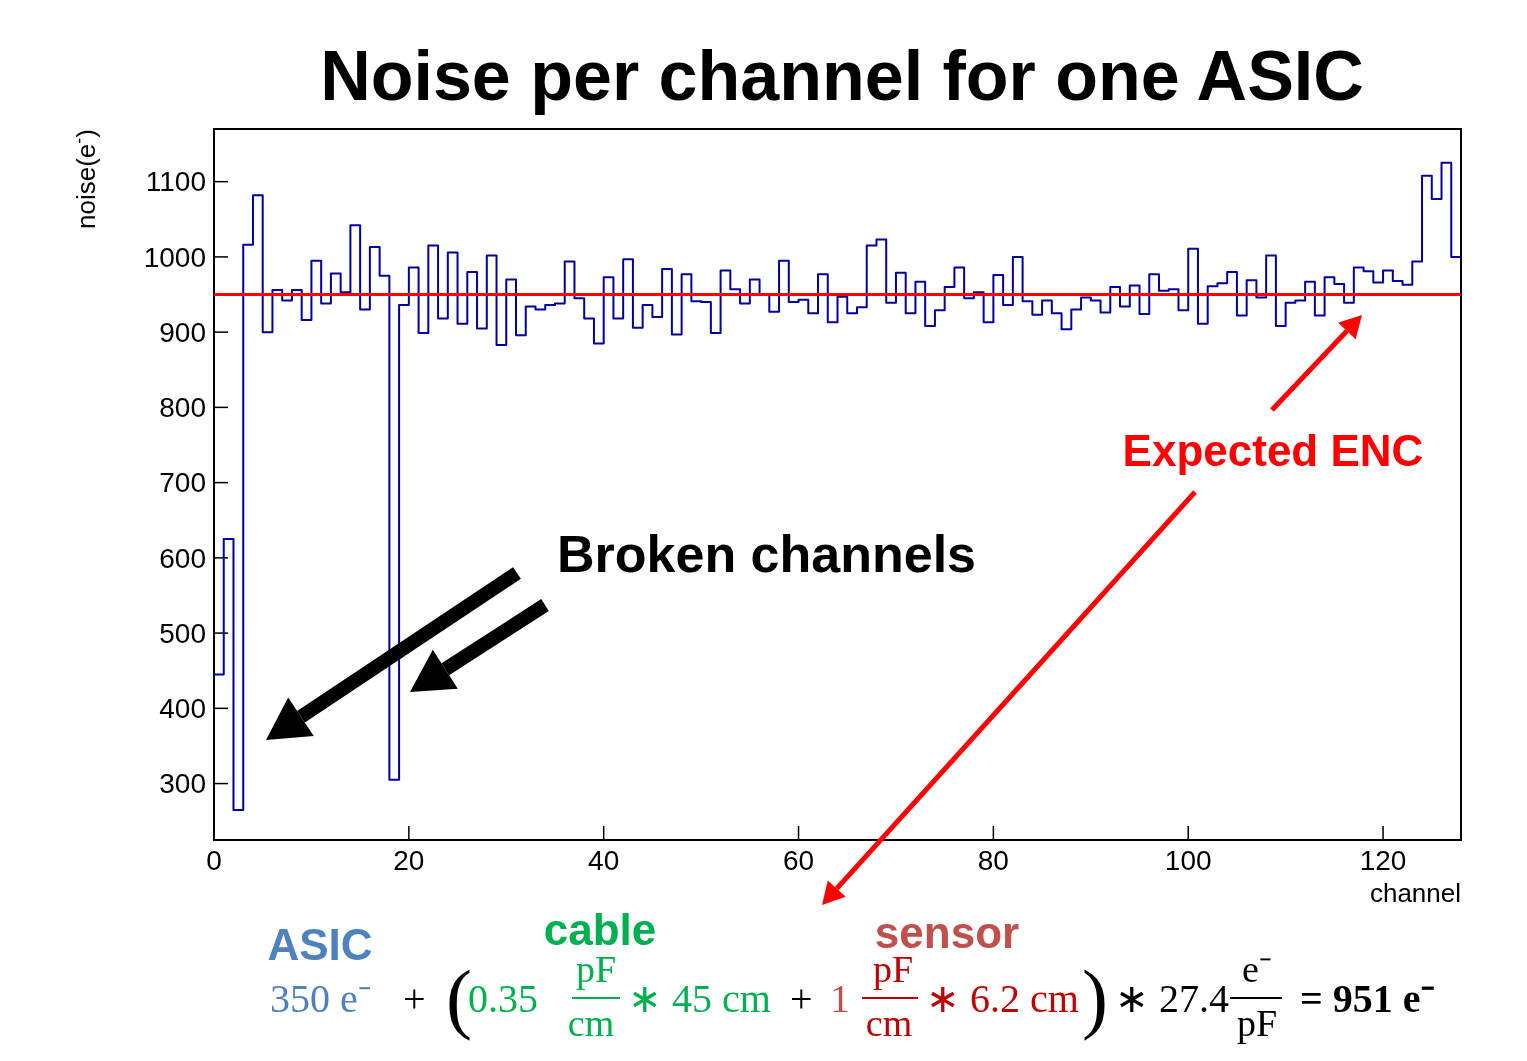 Image resolution: width=1527 pixels, height=1061 pixels. Describe the element at coordinates (1188, 860) in the screenshot. I see `x-tick-label: 100` at that location.